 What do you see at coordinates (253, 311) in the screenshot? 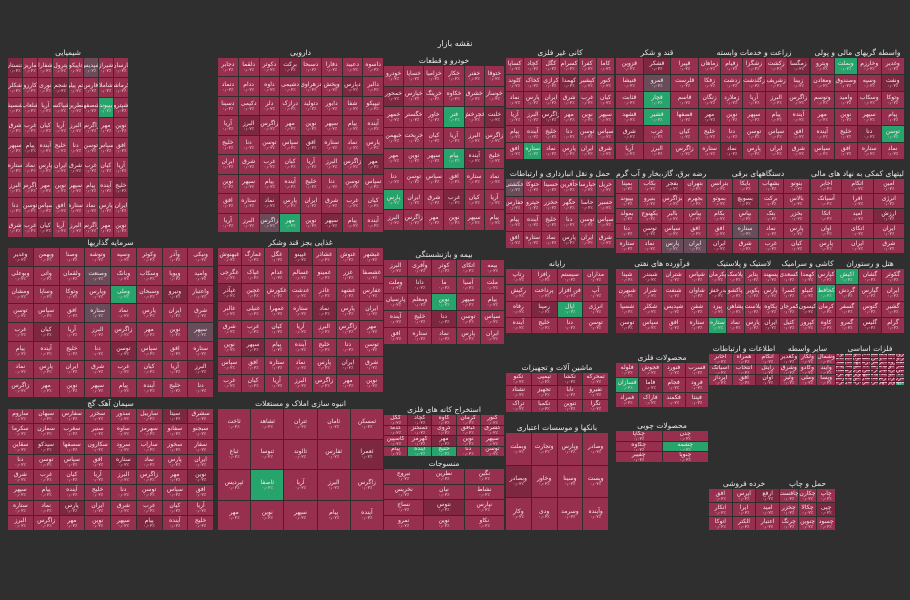
I see `stock-tile: غنیلی ٠٫٠٢٪` at bounding box center [253, 311].